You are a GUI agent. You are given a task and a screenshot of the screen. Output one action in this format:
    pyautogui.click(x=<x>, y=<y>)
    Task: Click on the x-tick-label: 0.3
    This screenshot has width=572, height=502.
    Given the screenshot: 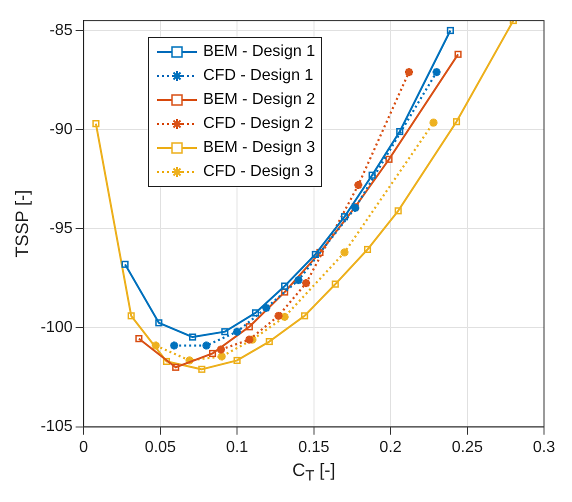 What is the action you would take?
    pyautogui.click(x=544, y=447)
    